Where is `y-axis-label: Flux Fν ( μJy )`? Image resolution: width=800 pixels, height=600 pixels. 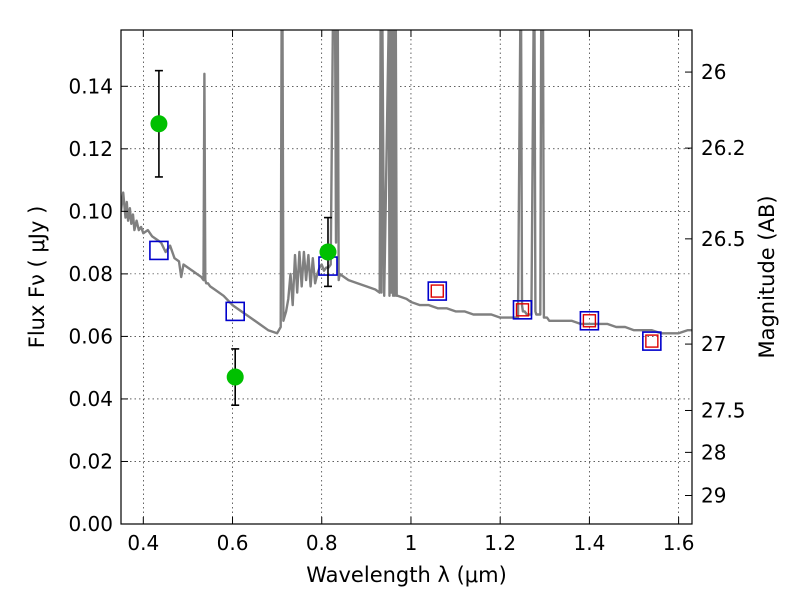 y-axis-label: Flux Fν ( μJy ) is located at coordinates (37, 277).